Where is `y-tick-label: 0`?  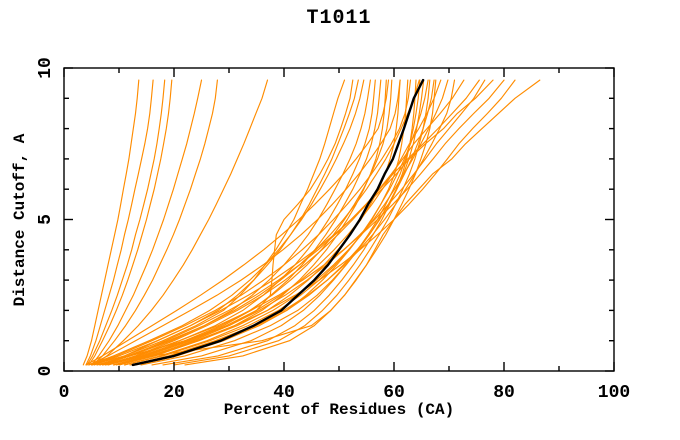 y-tick-label: 0 is located at coordinates (46, 371).